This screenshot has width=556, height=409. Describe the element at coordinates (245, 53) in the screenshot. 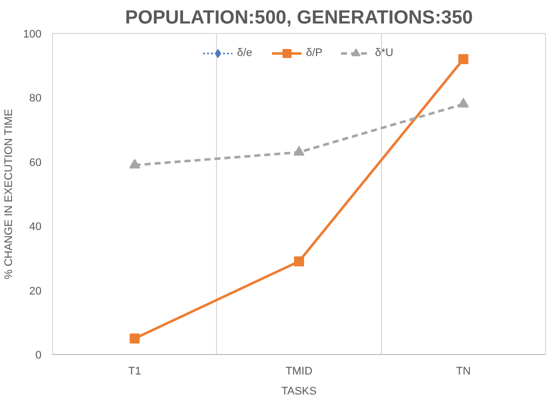

I see `legend-label: δ/e` at that location.